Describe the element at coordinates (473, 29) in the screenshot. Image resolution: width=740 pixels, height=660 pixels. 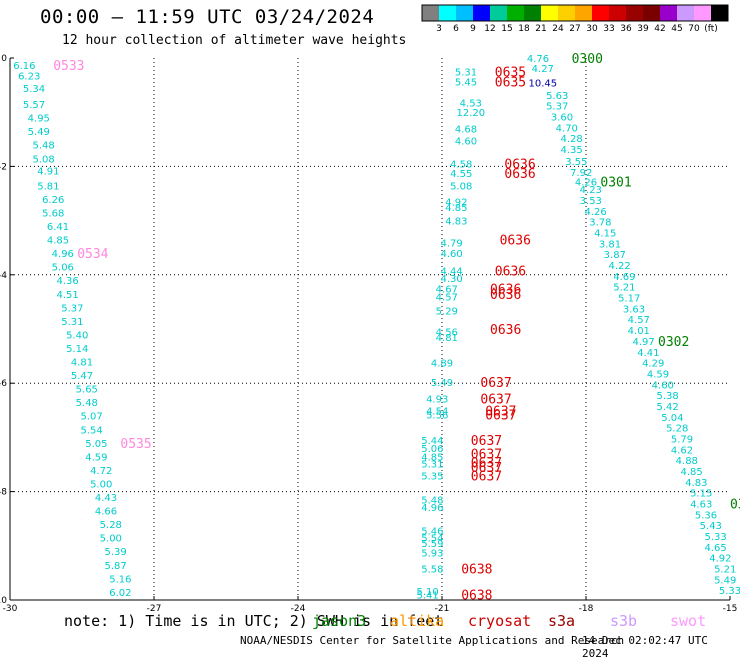
I see `colorbar-label: 9` at that location.